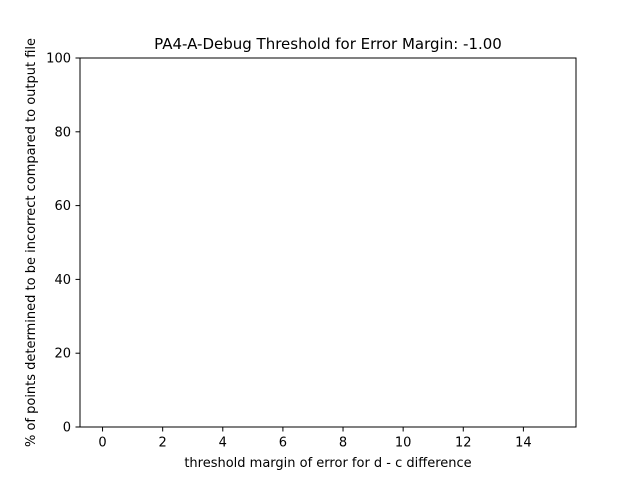 The image size is (640, 480). I want to click on x-tick-label: 14, so click(523, 443).